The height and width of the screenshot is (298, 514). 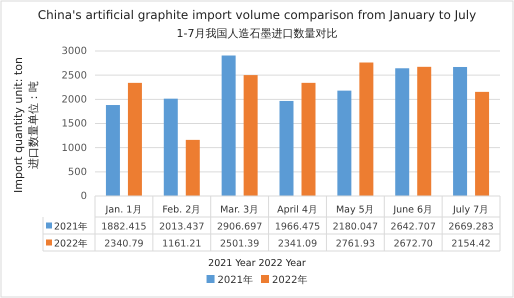 I want to click on data-label: 2013.437, so click(x=181, y=227).